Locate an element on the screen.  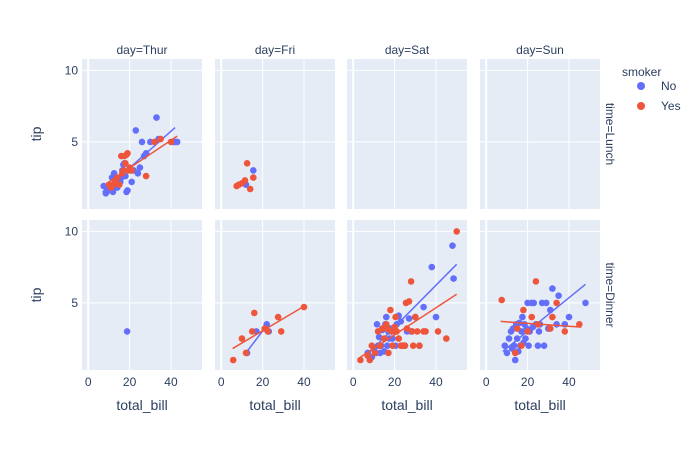
trendline-no is located at coordinates (544, 318).